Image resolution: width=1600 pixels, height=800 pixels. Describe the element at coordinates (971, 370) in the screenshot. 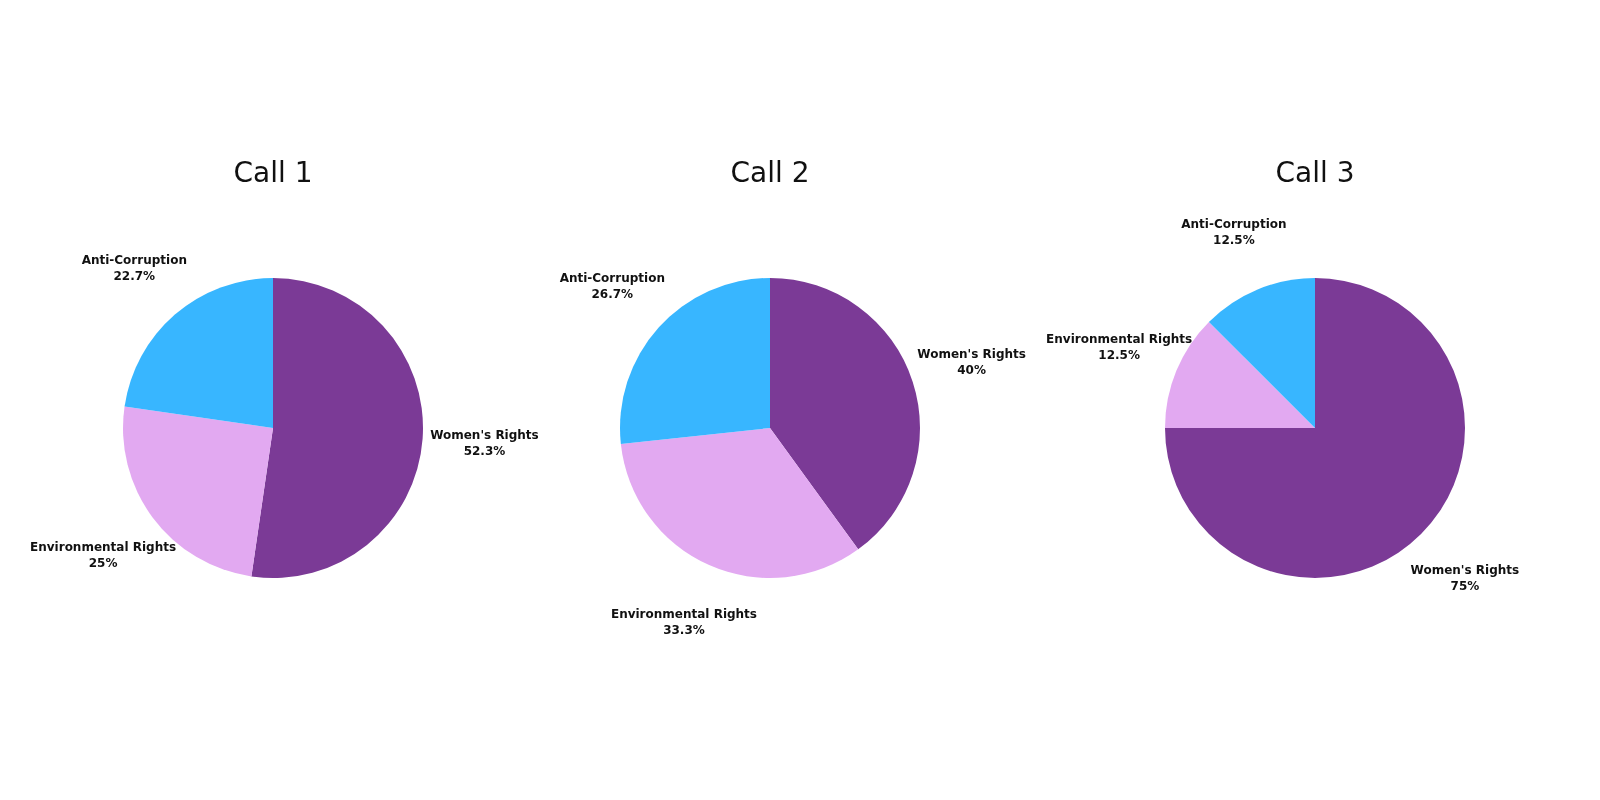

I see `data-label: 40%` at that location.